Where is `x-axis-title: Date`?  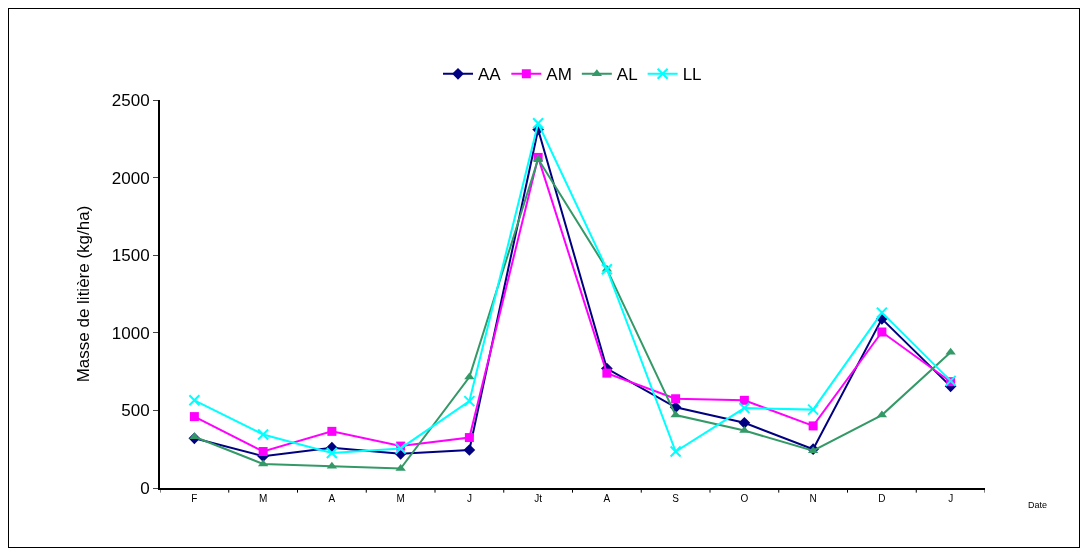 x-axis-title: Date is located at coordinates (1038, 505).